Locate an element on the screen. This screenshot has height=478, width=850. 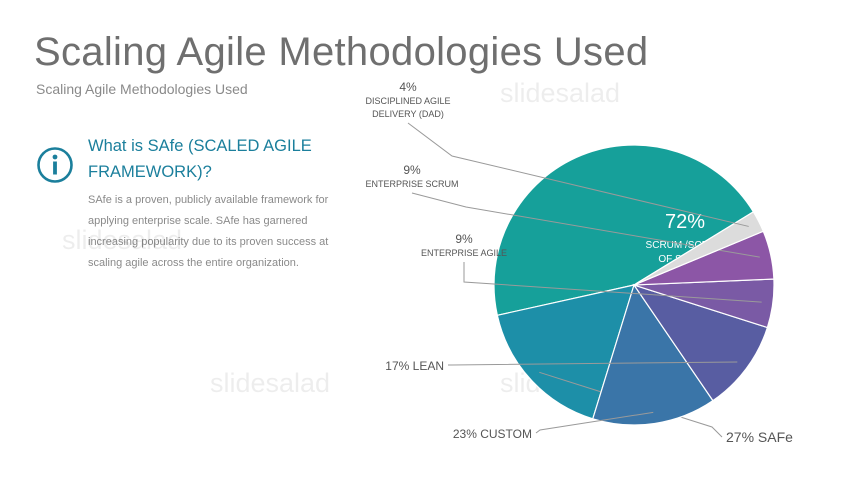
slice-label-name-enterprise-agile: ENTERPRISE AGILE is located at coordinates (464, 253).